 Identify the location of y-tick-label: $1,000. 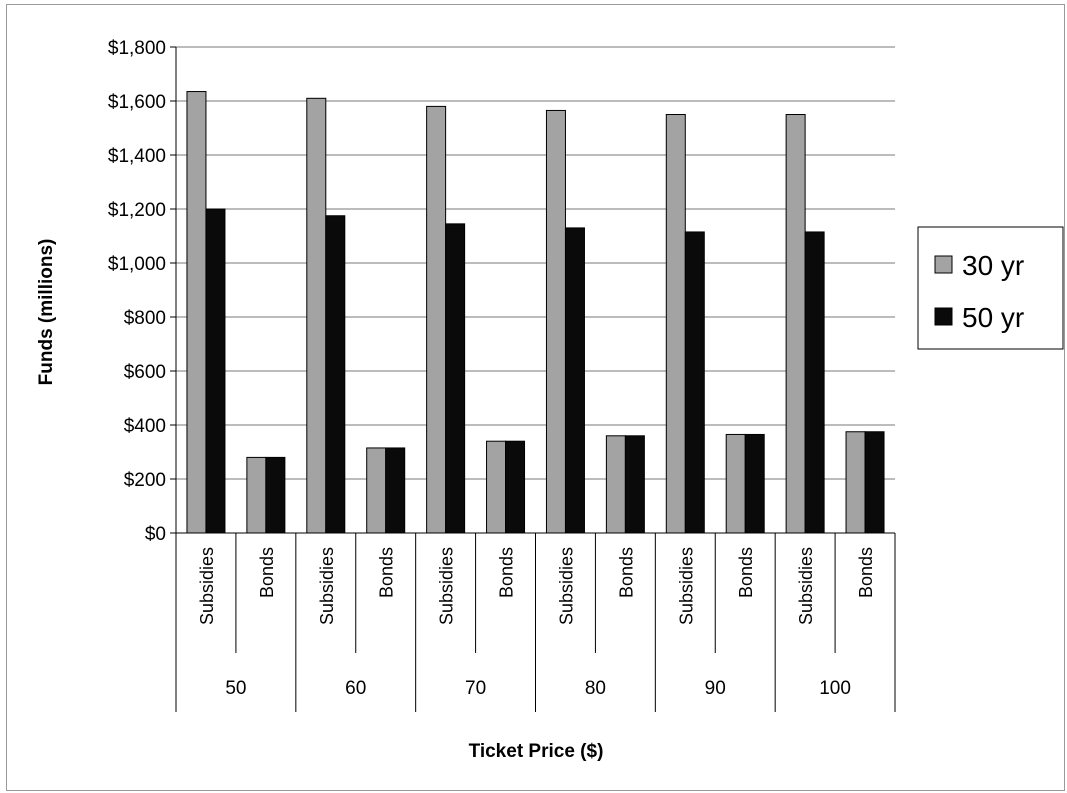
(137, 264).